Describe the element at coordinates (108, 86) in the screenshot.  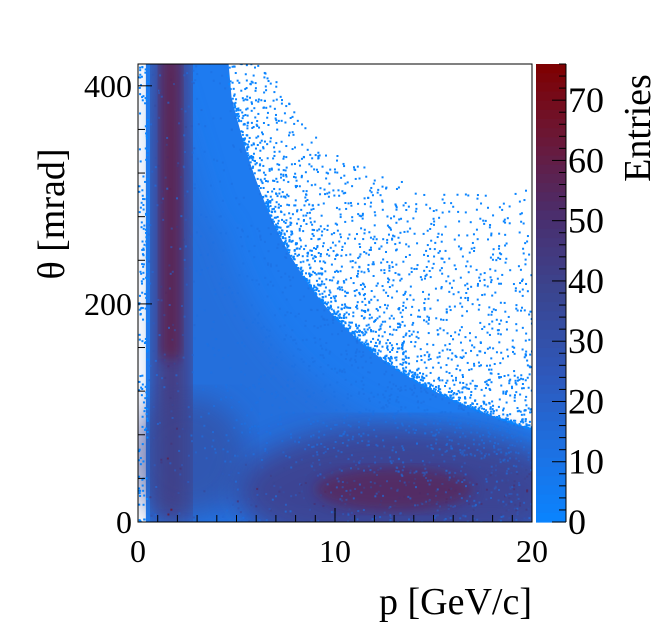
I see `y-tick-label: 400` at that location.